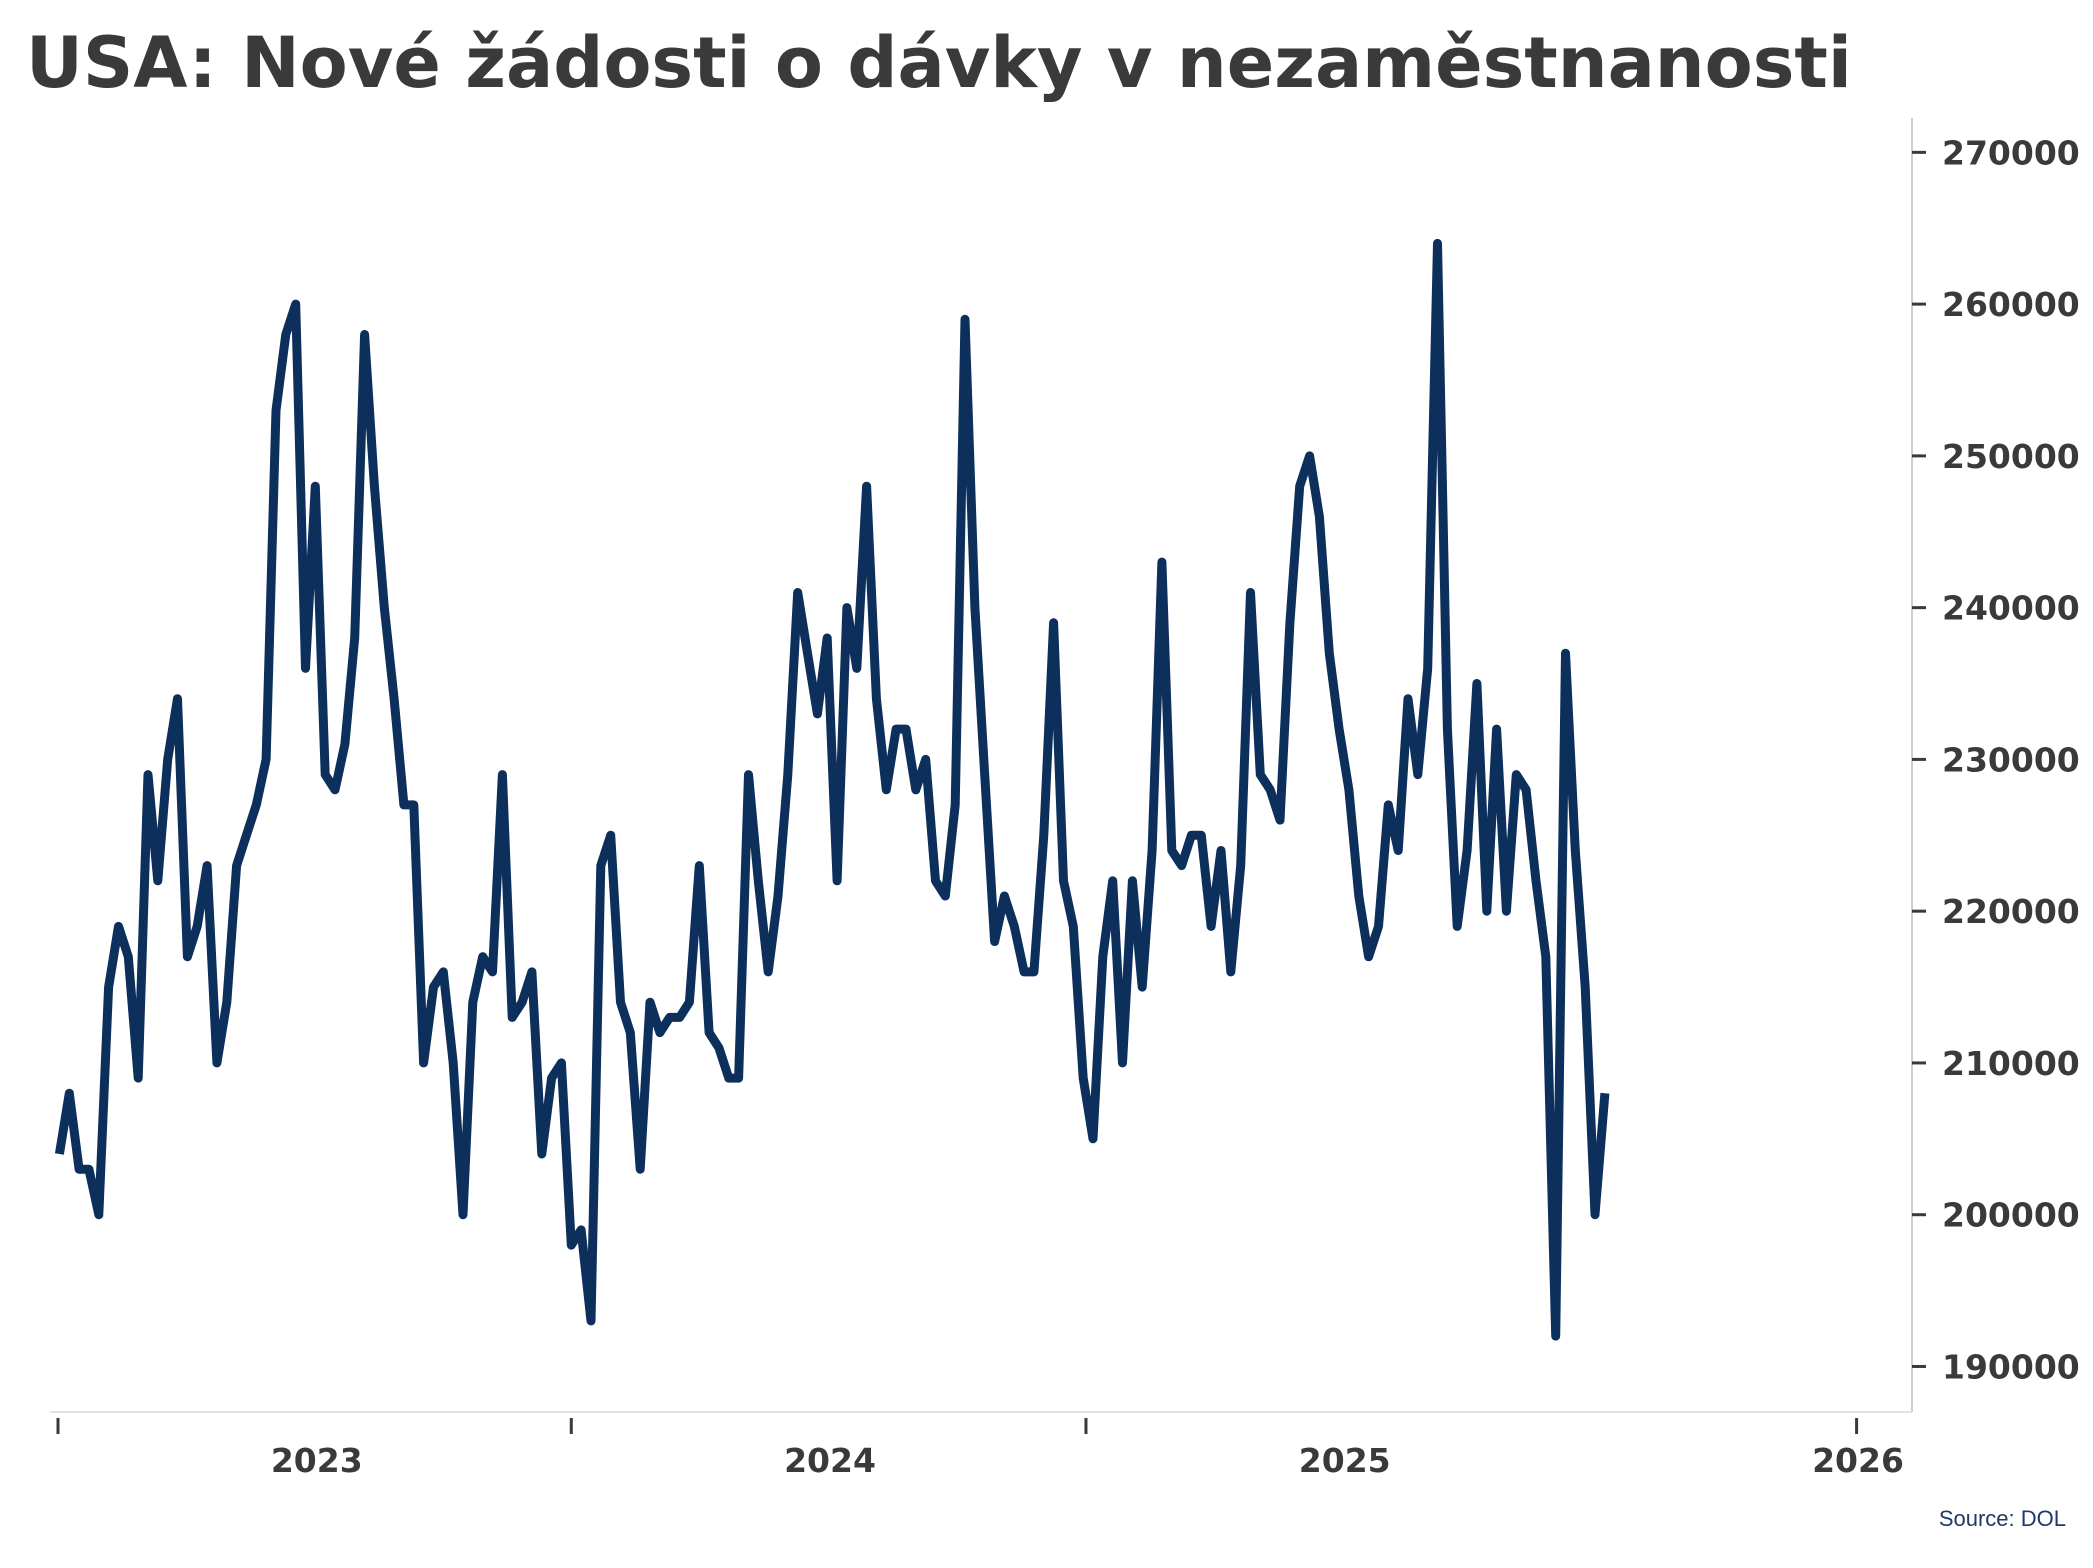  I want to click on y-tick-label-230000: 230000, so click(2011, 759).